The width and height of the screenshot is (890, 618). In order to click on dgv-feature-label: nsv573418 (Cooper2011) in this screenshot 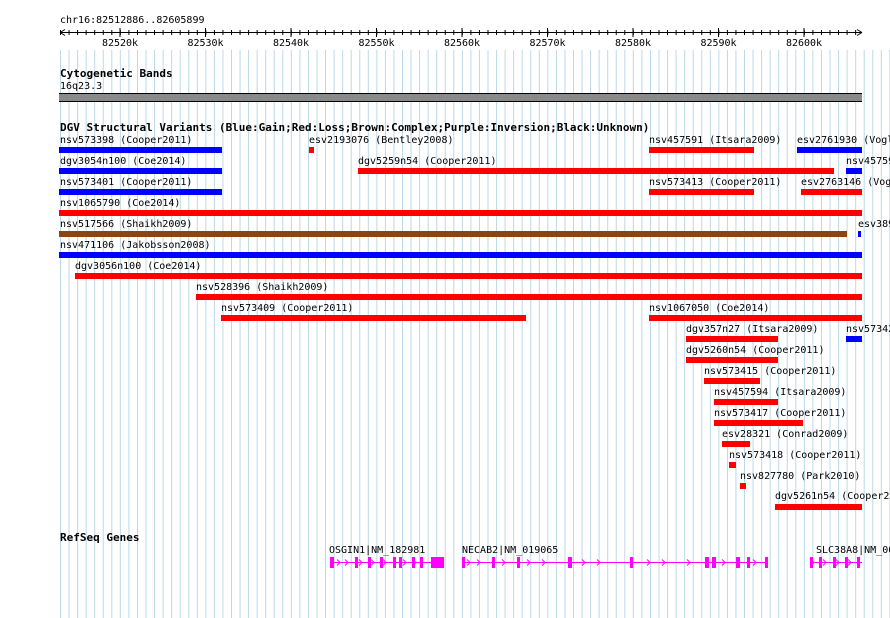, I will do `click(795, 455)`.